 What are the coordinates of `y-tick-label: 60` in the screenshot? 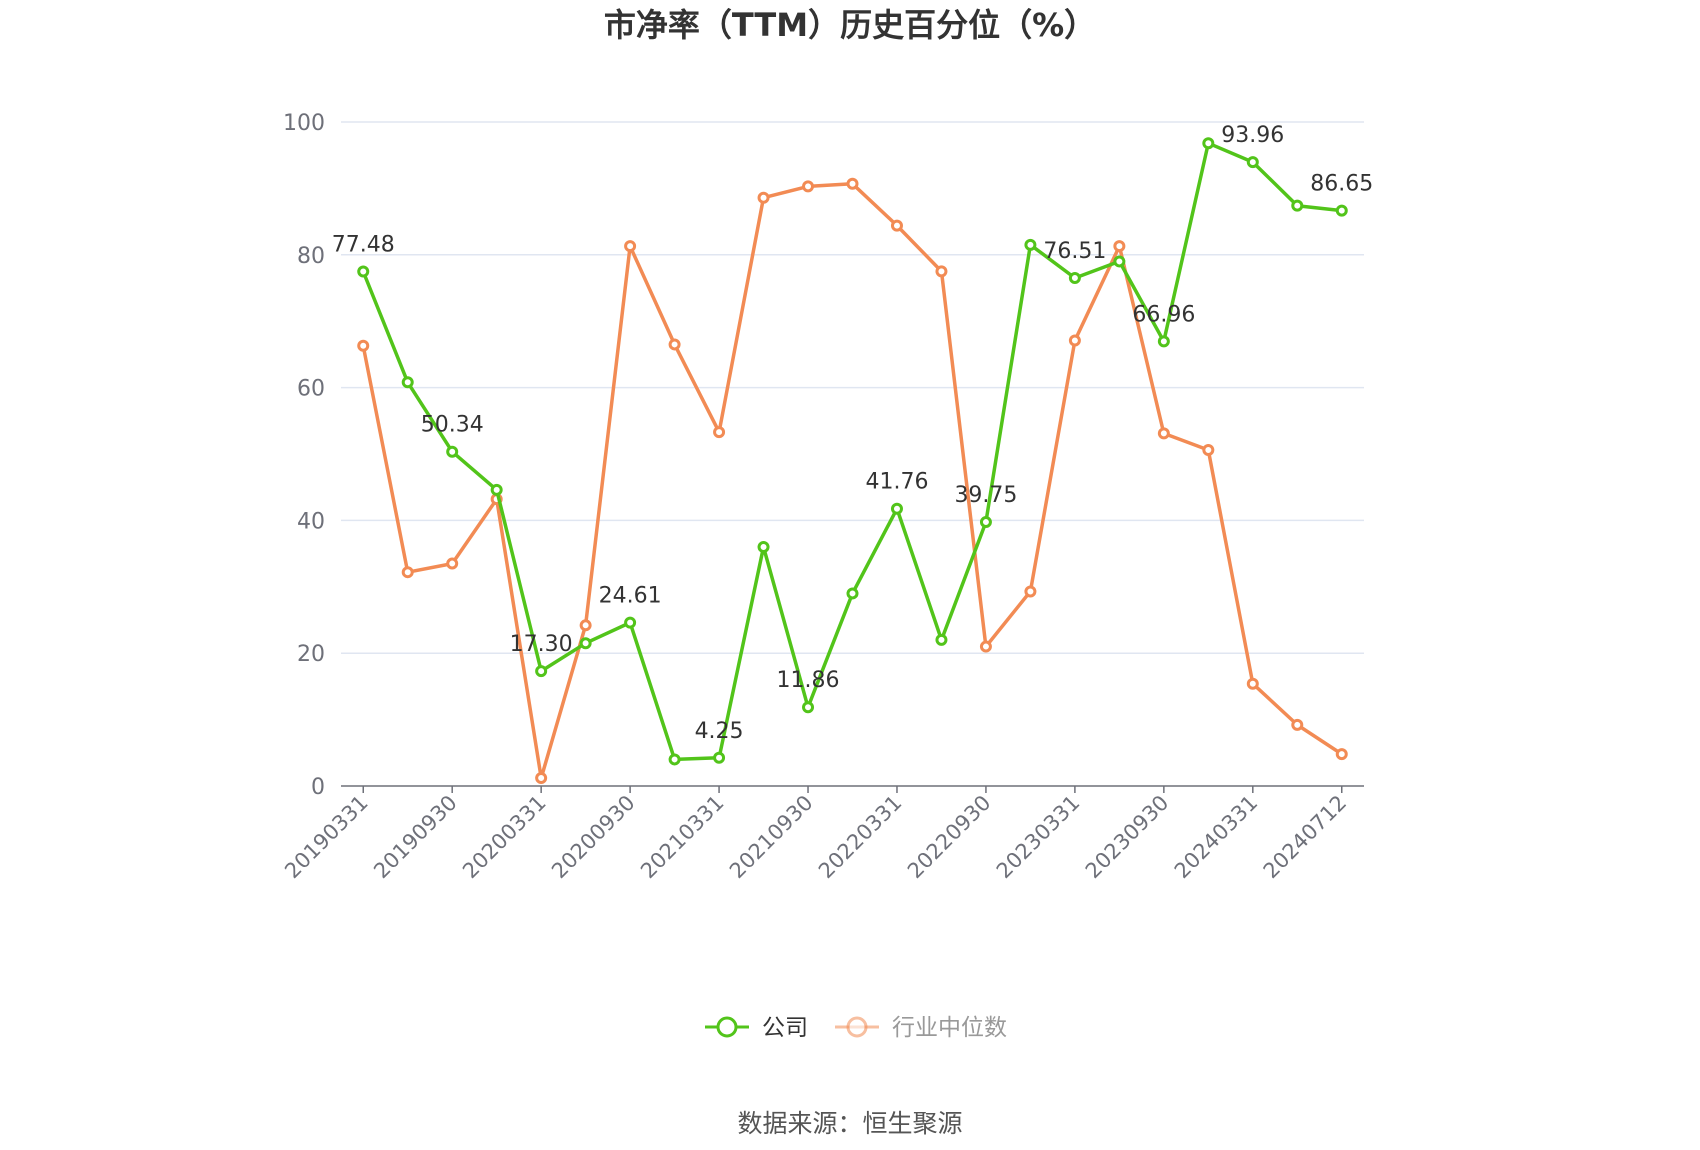 It's located at (311, 389).